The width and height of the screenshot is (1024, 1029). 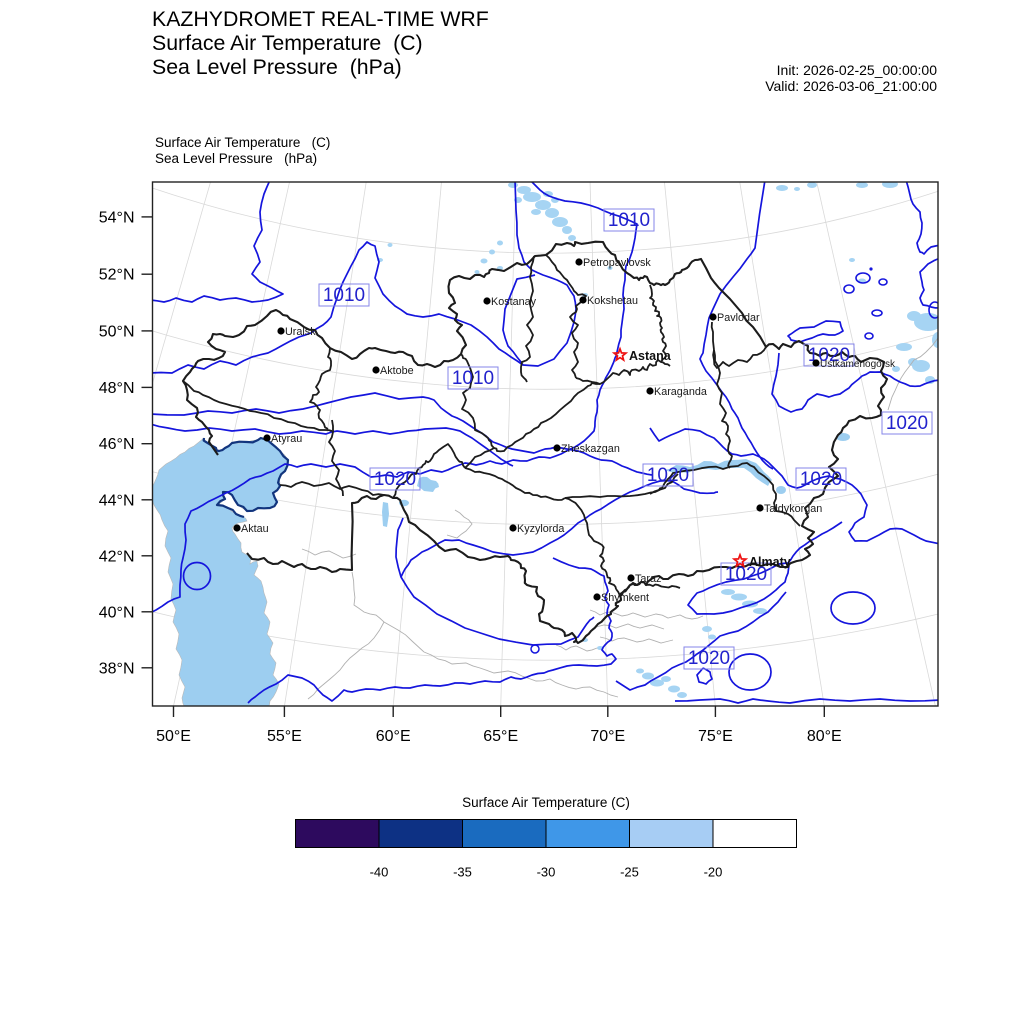 I want to click on svg-text: Zheskazgan, so click(x=590, y=449).